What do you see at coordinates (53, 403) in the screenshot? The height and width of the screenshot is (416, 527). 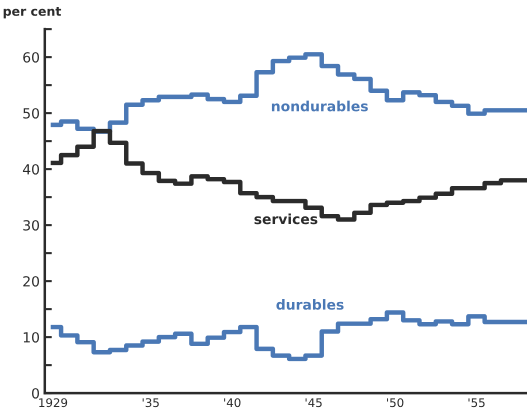 I see `x-tick-label: 1929` at bounding box center [53, 403].